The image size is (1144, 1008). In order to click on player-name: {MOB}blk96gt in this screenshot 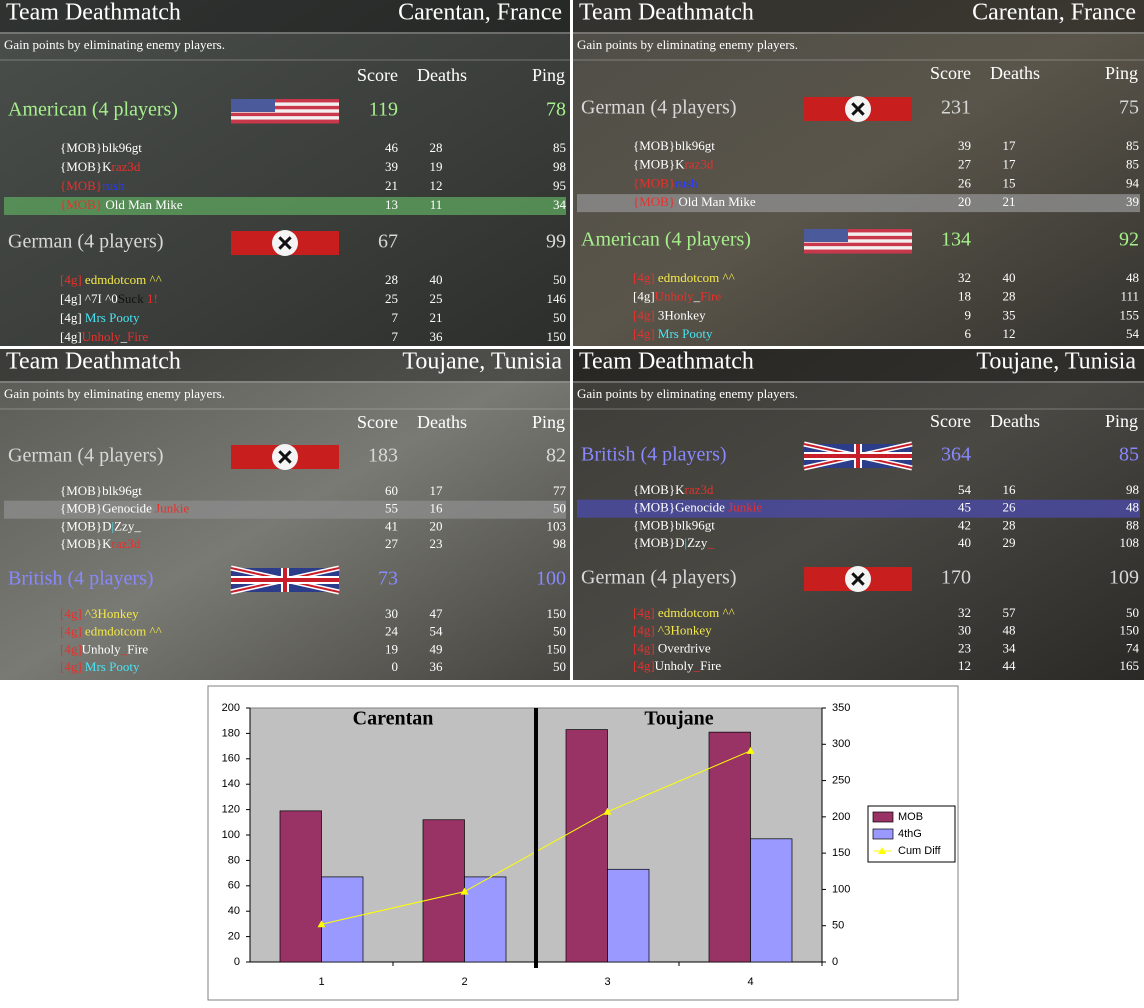, I will do `click(101, 147)`.